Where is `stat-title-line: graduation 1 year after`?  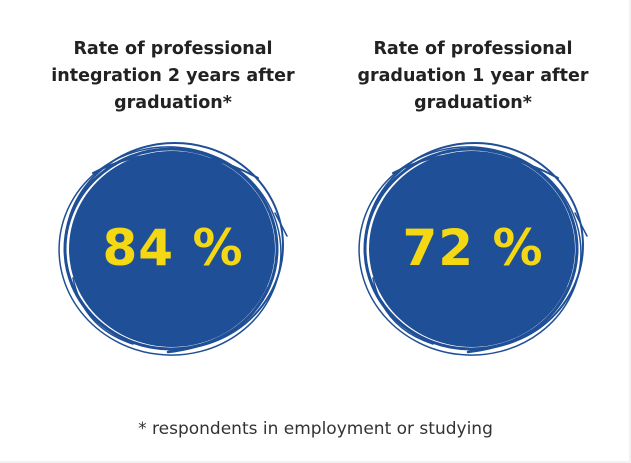 stat-title-line: graduation 1 year after is located at coordinates (473, 76).